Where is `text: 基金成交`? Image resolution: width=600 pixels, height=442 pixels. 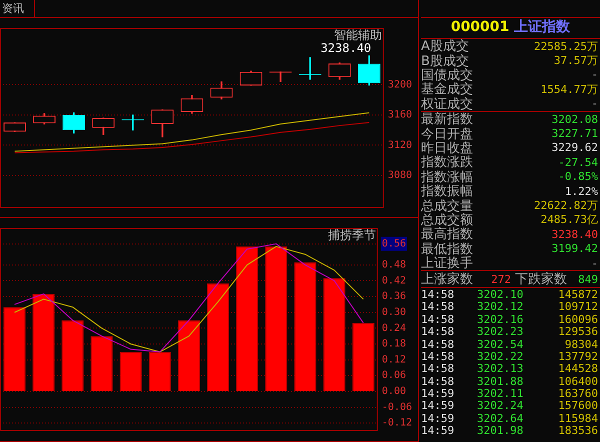 text: 基金成交 is located at coordinates (447, 89).